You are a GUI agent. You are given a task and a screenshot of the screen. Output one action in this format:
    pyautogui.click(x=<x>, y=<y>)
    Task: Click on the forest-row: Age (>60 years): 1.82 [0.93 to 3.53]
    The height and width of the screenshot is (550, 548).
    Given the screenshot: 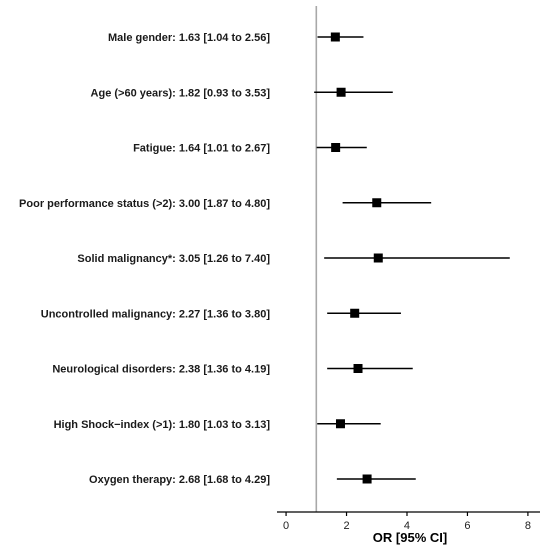 What is the action you would take?
    pyautogui.click(x=242, y=93)
    